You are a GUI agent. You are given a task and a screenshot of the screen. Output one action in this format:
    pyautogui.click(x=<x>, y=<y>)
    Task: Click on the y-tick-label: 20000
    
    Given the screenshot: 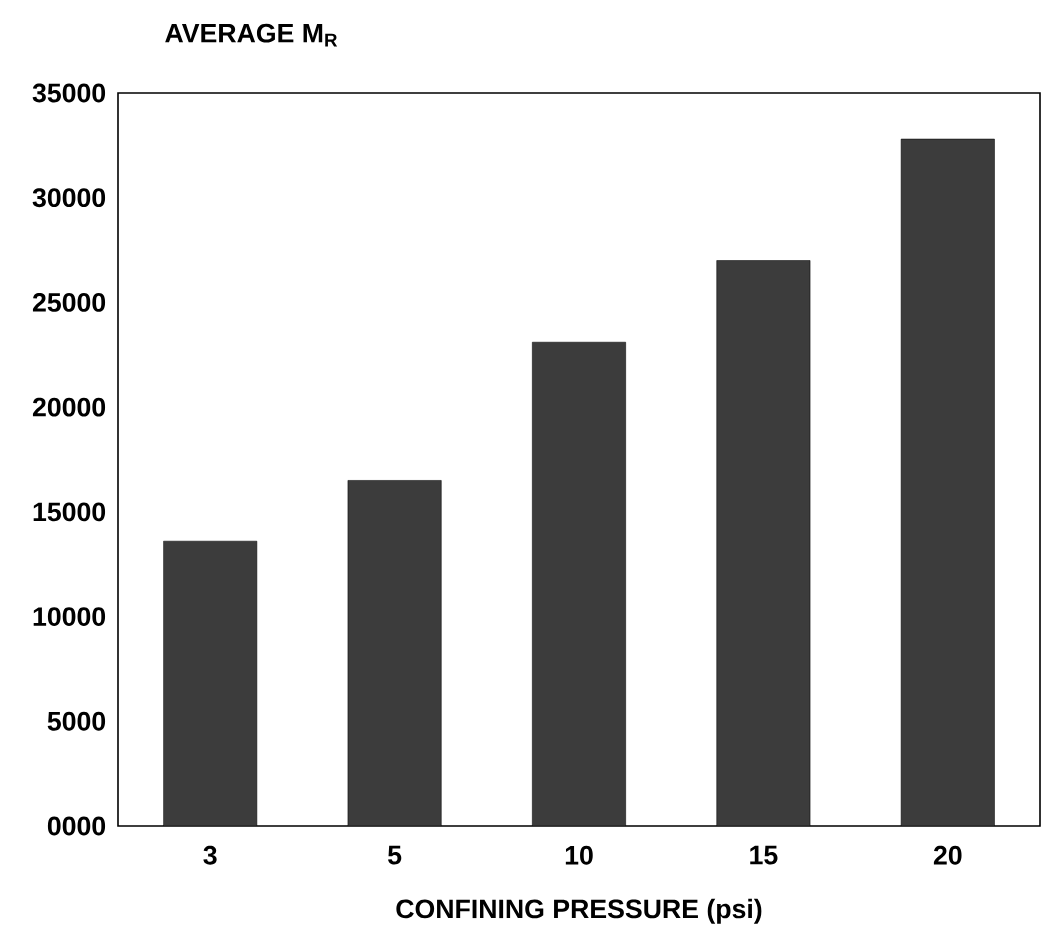 What is the action you would take?
    pyautogui.click(x=69, y=407)
    